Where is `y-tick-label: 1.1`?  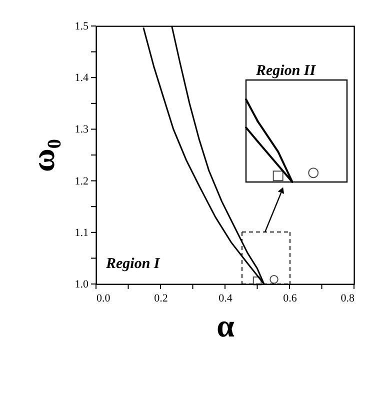 y-tick-label: 1.1 is located at coordinates (81, 232).